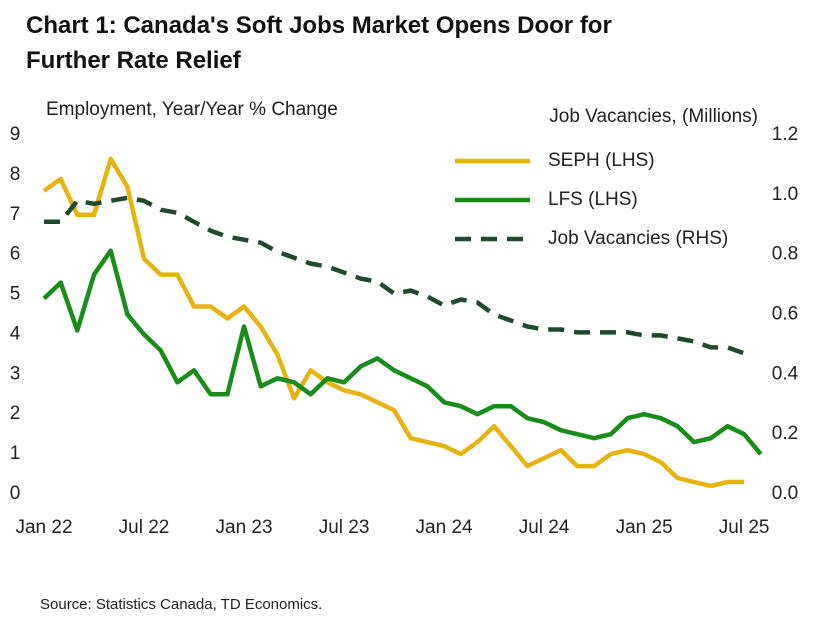 The height and width of the screenshot is (617, 827). What do you see at coordinates (15, 413) in the screenshot?
I see `y-tick-label: 2` at bounding box center [15, 413].